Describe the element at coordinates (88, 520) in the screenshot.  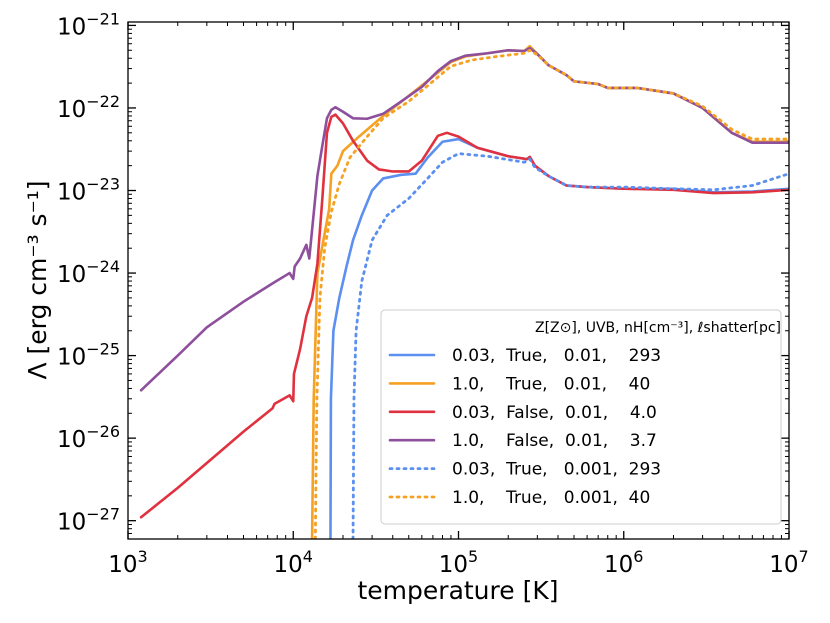
I see `y-tick-label: 10−27` at that location.